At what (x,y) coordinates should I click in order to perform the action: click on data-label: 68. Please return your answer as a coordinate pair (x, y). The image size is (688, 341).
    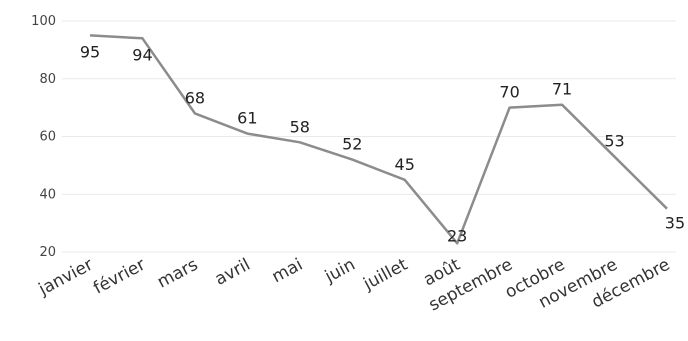
    Looking at the image, I should click on (195, 97).